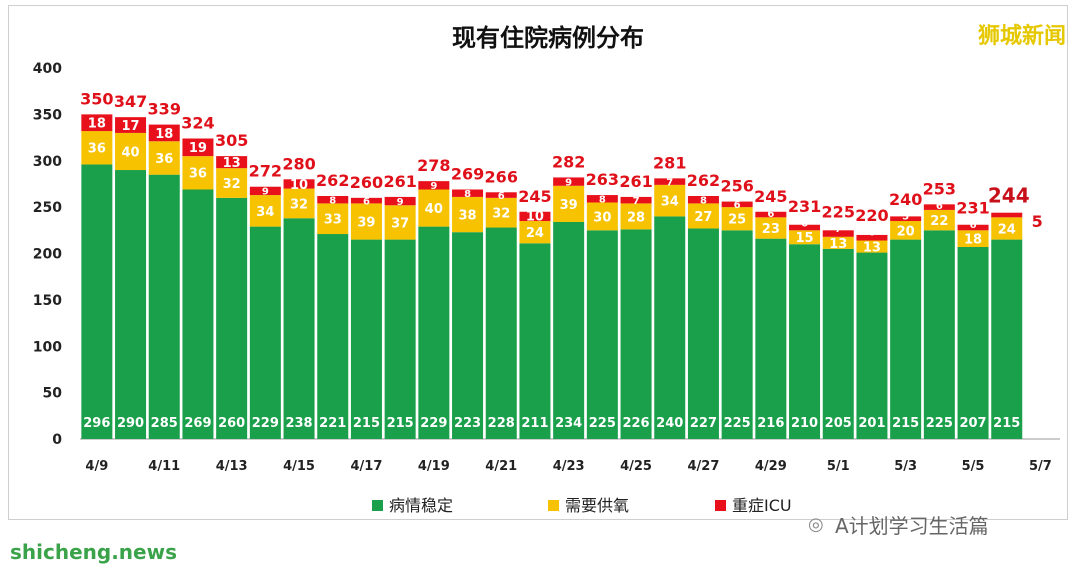 Image resolution: width=1080 pixels, height=572 pixels. Describe the element at coordinates (164, 109) in the screenshot. I see `total-label: 339` at that location.